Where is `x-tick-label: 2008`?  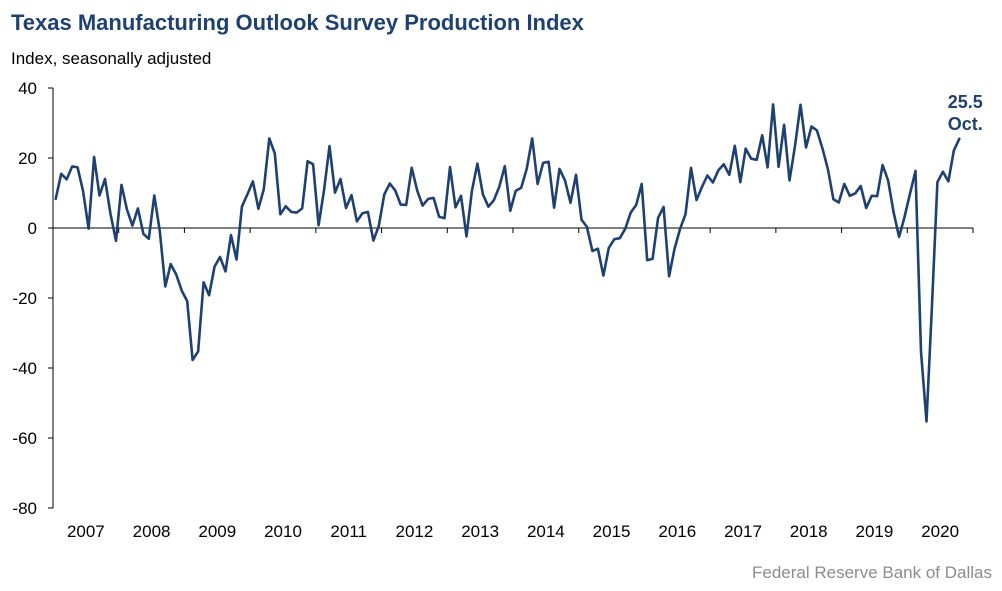
x-tick-label: 2008 is located at coordinates (152, 531).